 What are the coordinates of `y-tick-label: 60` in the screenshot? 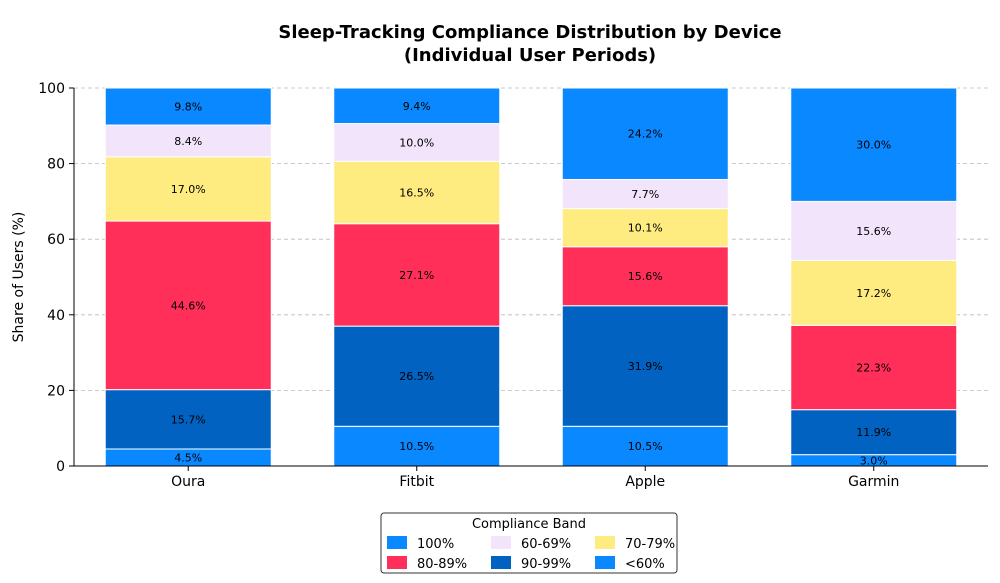 It's located at (56, 240).